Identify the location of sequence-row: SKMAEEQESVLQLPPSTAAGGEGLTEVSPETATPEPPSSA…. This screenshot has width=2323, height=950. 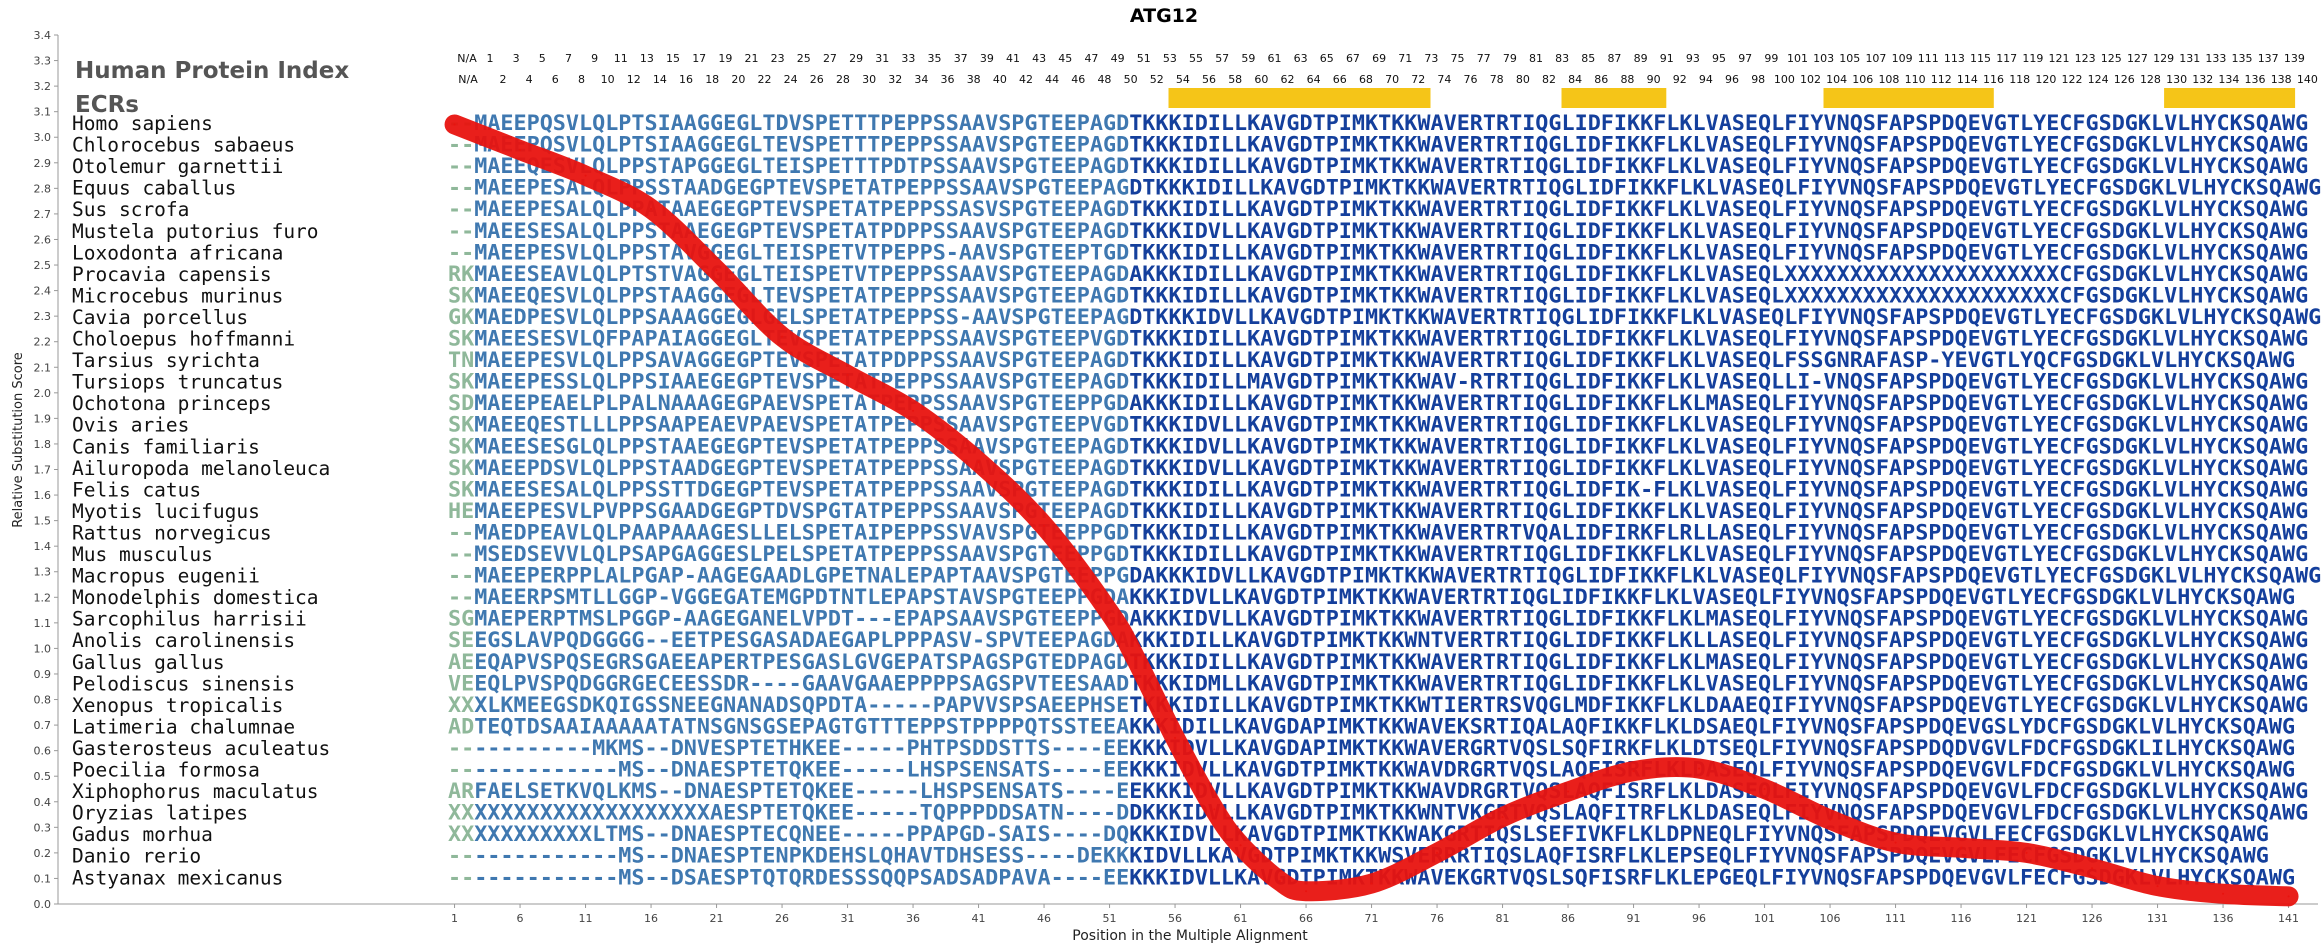
(1378, 295).